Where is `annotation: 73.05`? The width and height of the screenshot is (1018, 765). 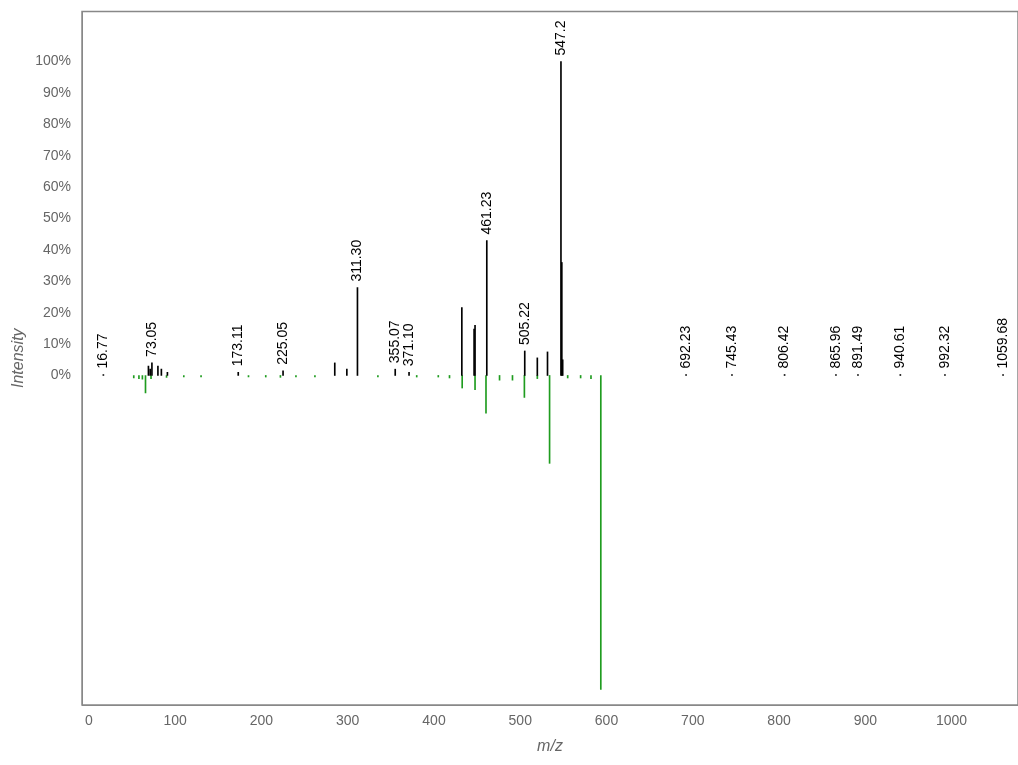 annotation: 73.05 is located at coordinates (150, 339).